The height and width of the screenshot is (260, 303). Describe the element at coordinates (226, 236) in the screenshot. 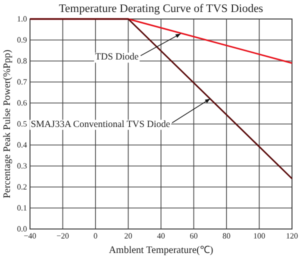

I see `x-tick-label: 80` at that location.